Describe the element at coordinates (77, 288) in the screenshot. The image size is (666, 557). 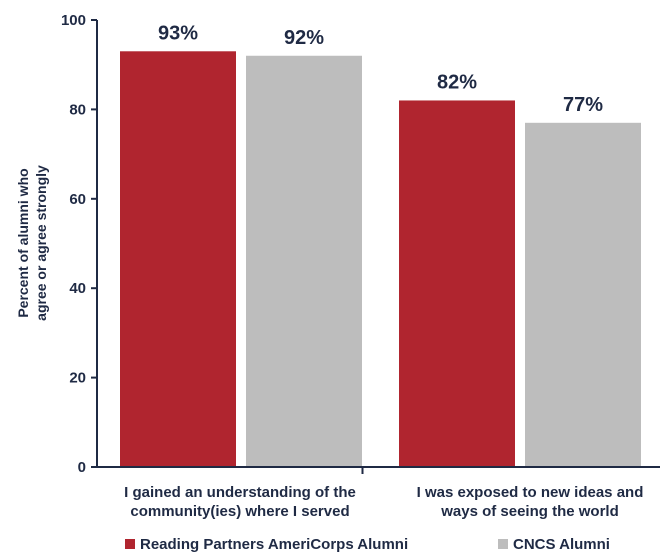
I see `y-tick-label: 40` at that location.